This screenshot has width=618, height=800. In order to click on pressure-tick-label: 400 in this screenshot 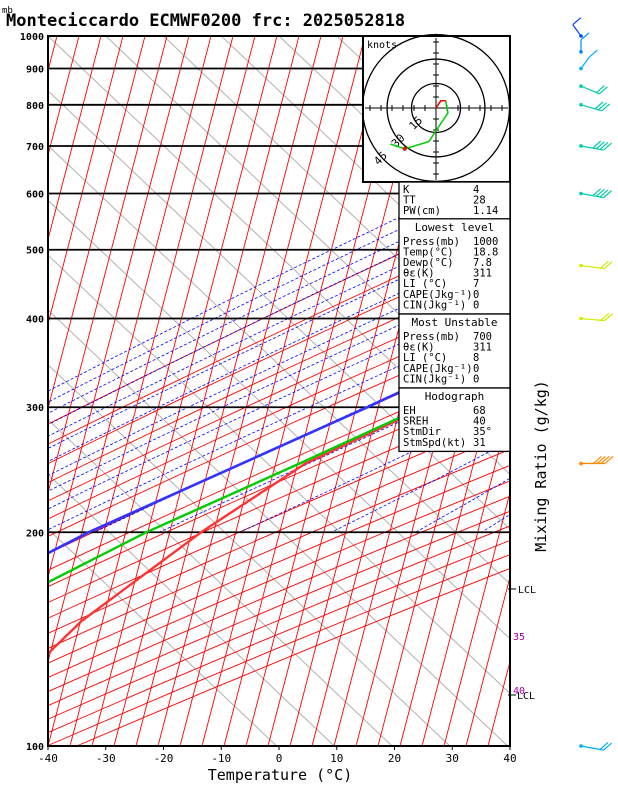, I will do `click(35, 320)`.